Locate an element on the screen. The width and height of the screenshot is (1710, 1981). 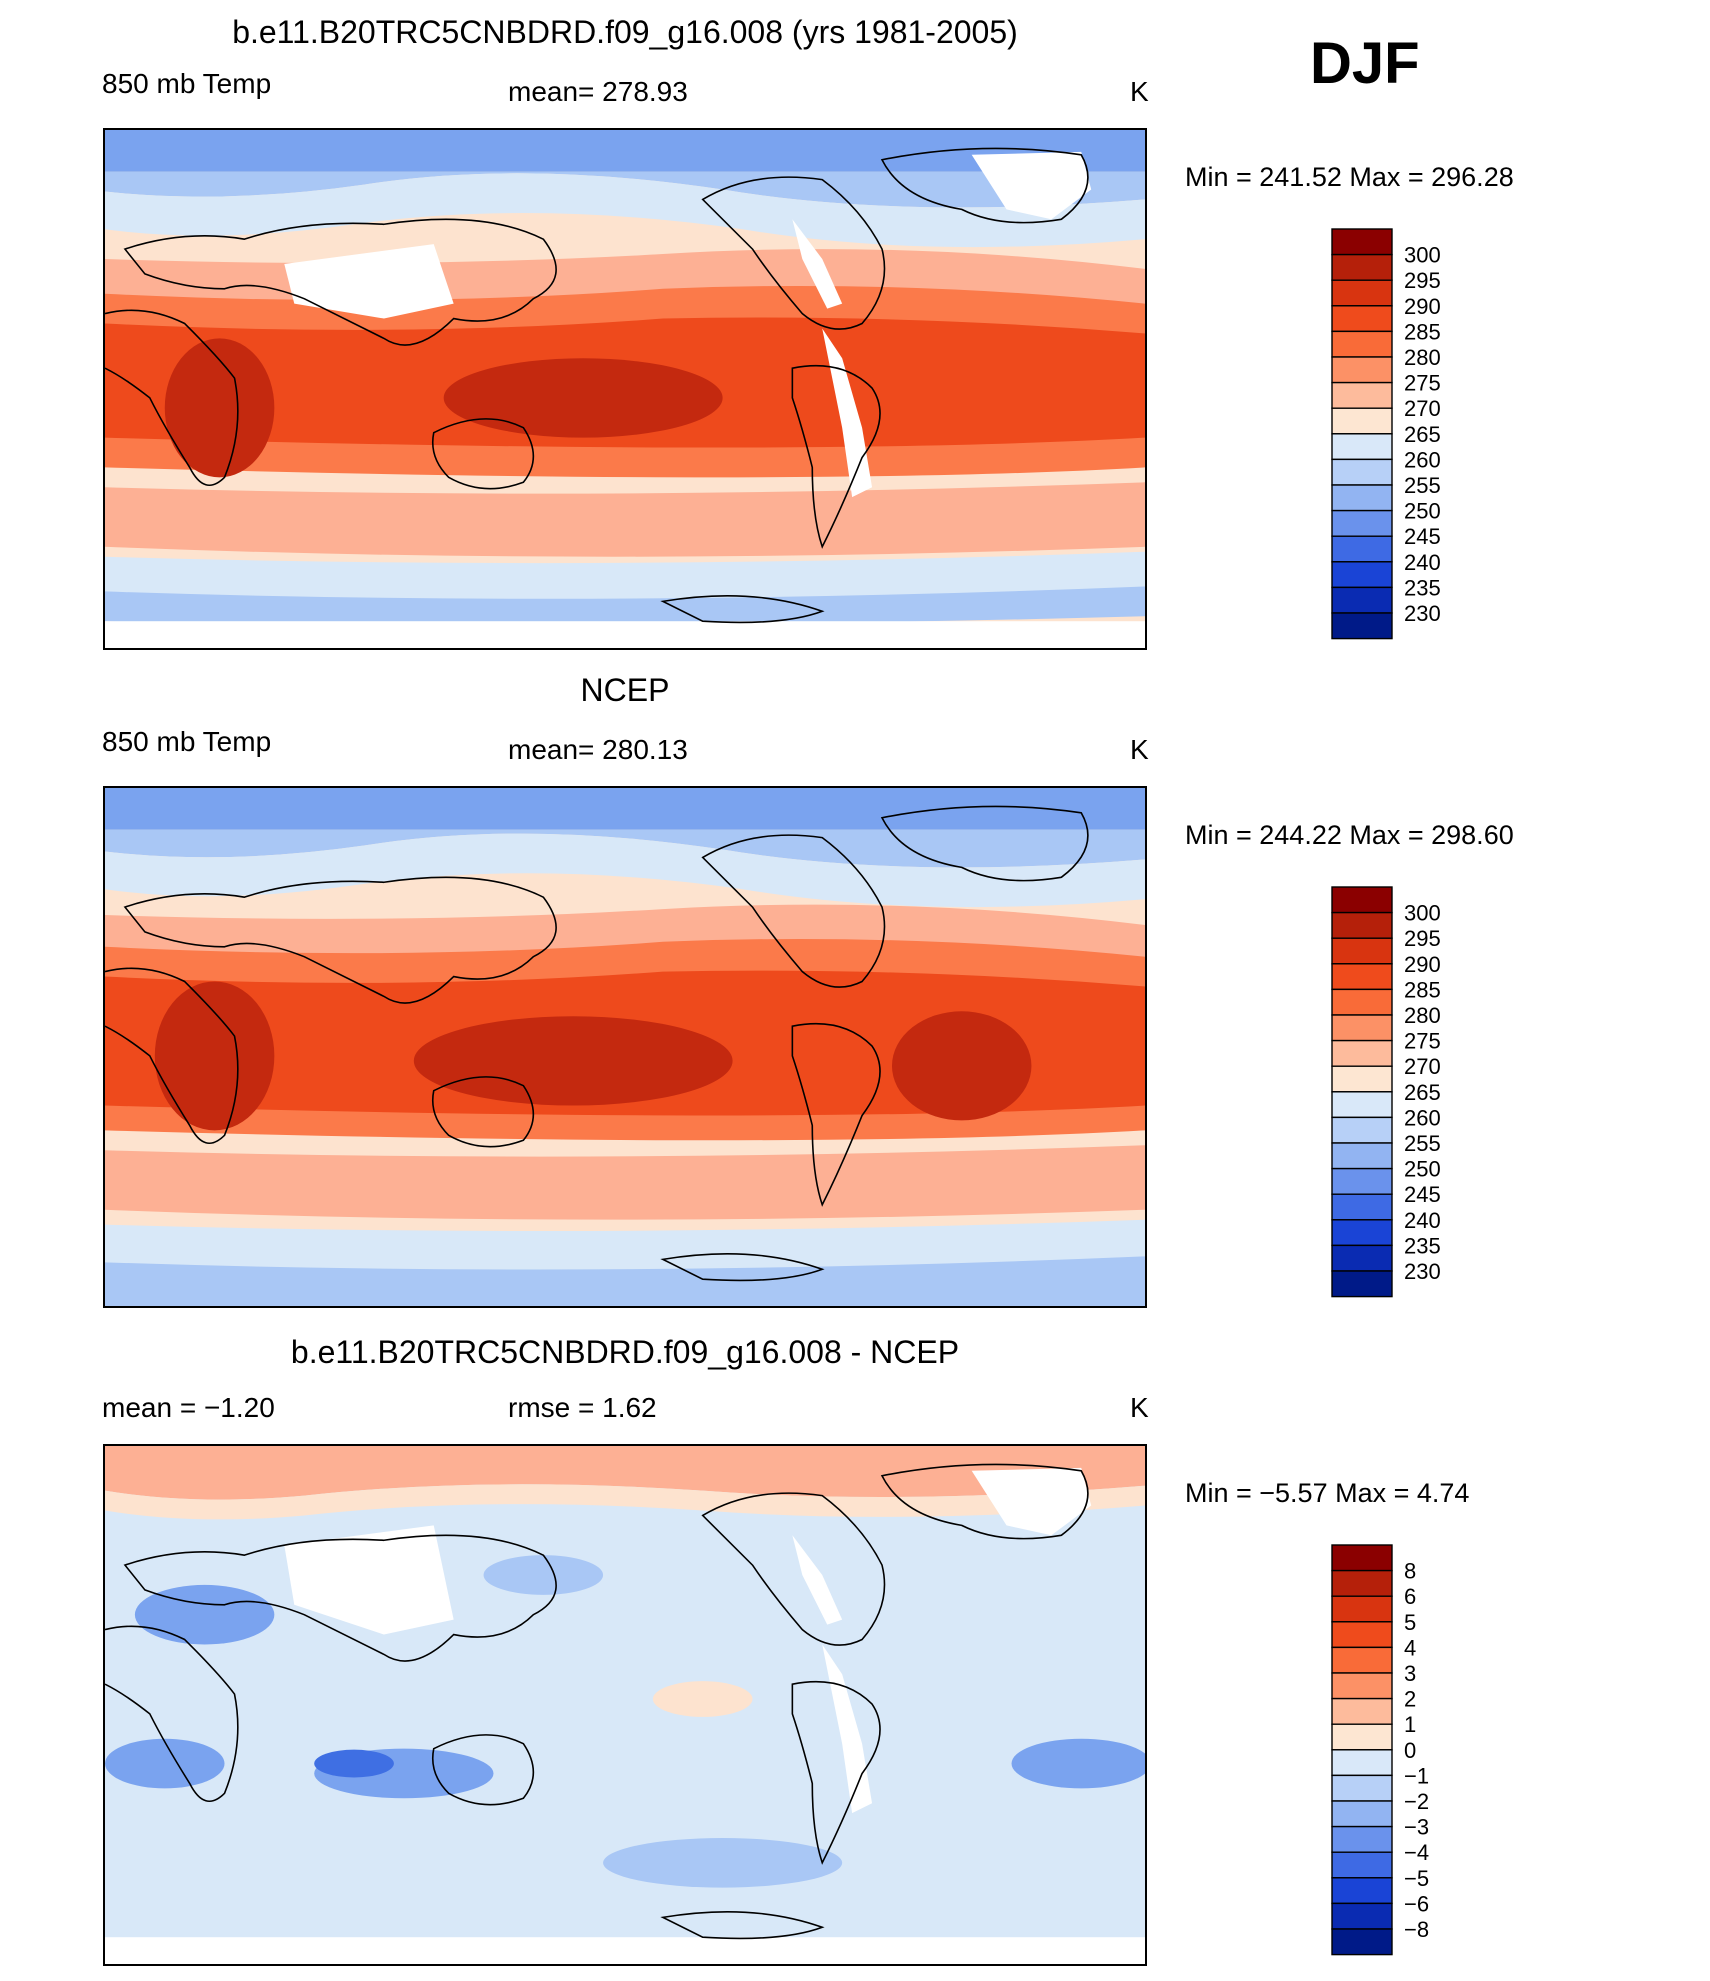
p1-band-north-blue is located at coordinates (625, 189).